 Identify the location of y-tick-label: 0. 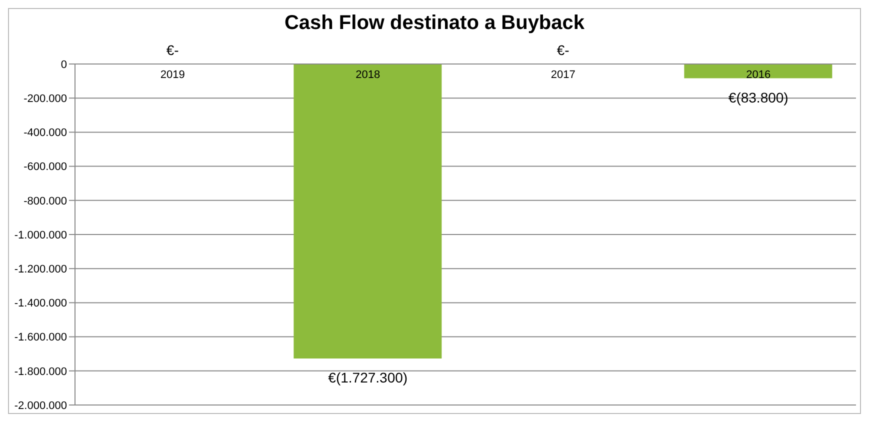
(63, 64).